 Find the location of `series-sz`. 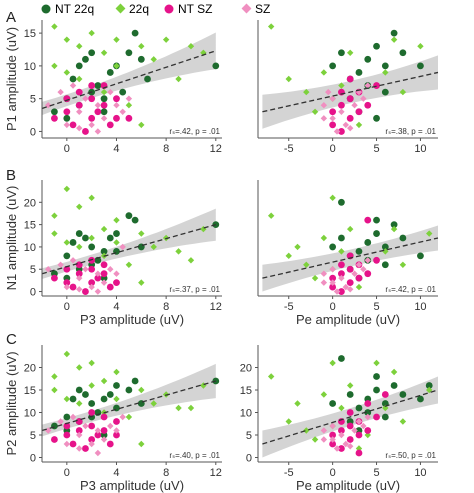

series-sz is located at coordinates (85, 269).